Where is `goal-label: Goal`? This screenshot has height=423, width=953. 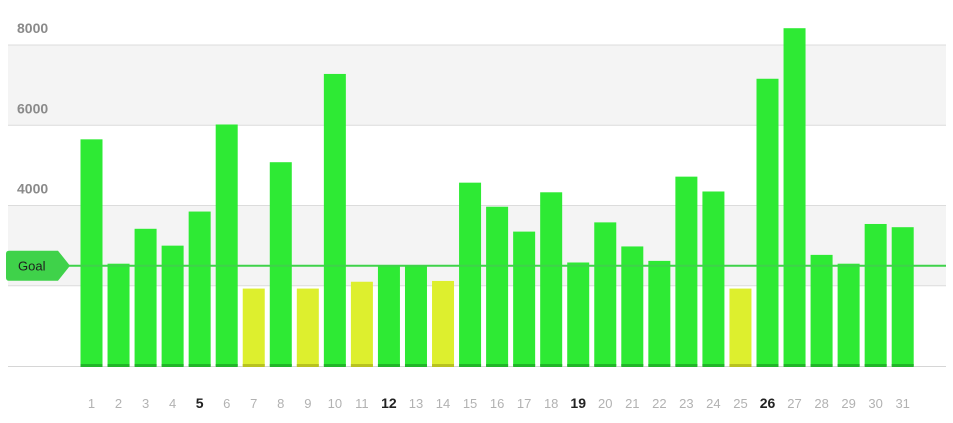
goal-label: Goal is located at coordinates (32, 266).